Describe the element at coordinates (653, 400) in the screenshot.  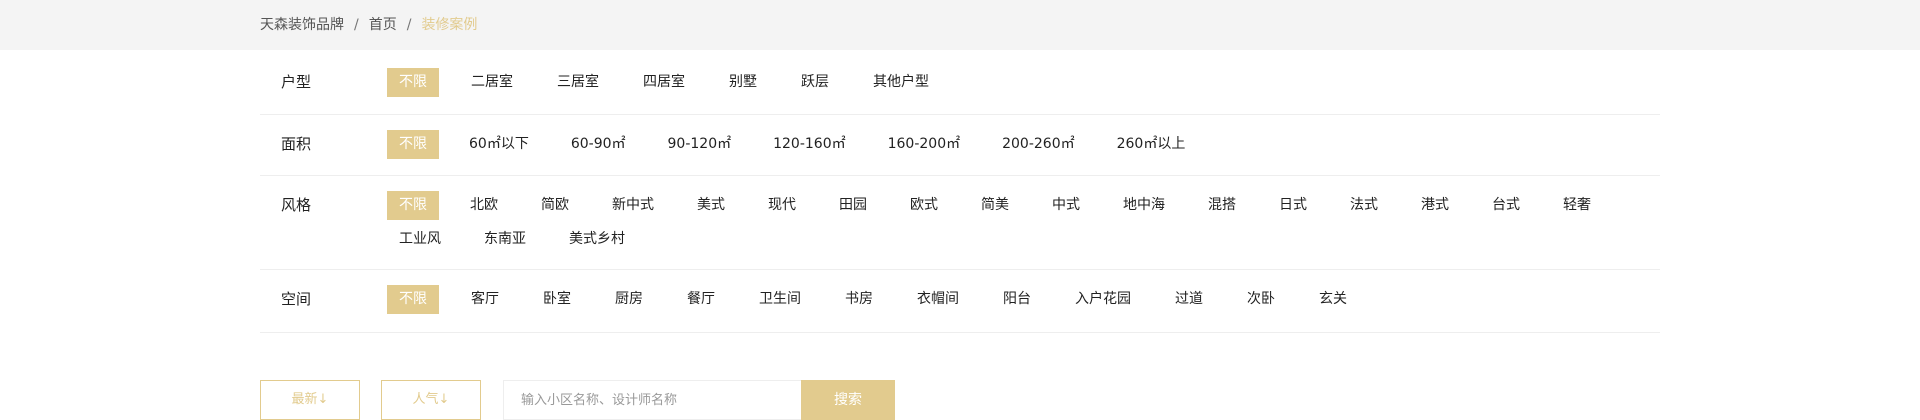
I see `search-input` at that location.